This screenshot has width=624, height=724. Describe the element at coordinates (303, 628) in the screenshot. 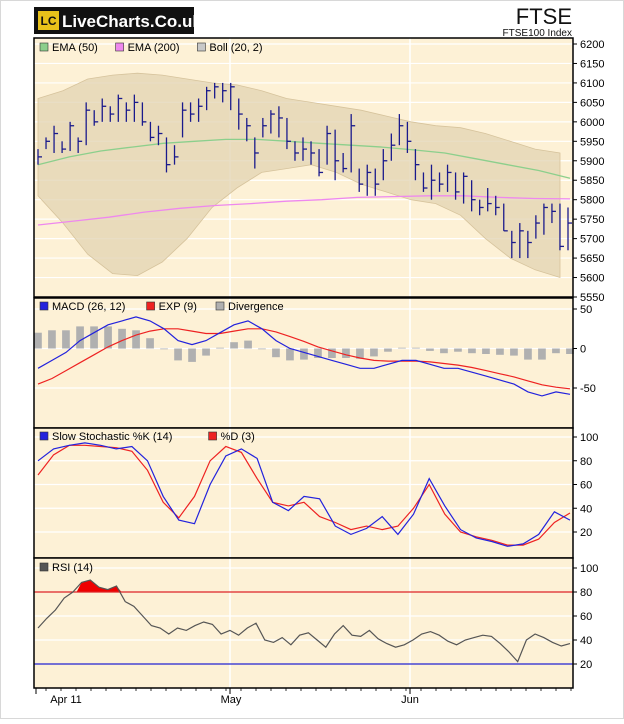

I see `rsi-levels` at that location.